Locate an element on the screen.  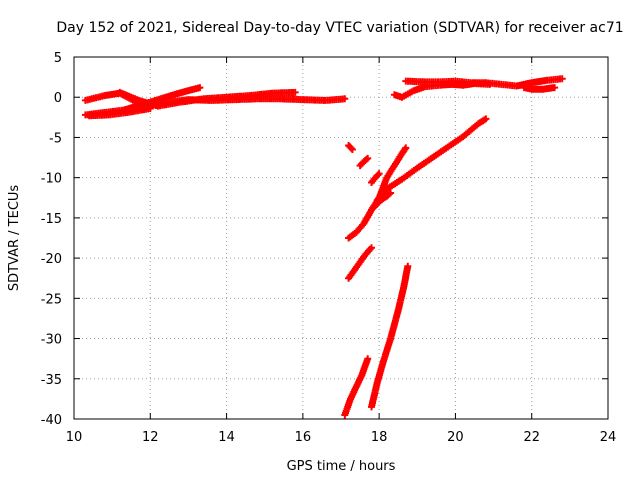
x-tick-label: 22 is located at coordinates (531, 437).